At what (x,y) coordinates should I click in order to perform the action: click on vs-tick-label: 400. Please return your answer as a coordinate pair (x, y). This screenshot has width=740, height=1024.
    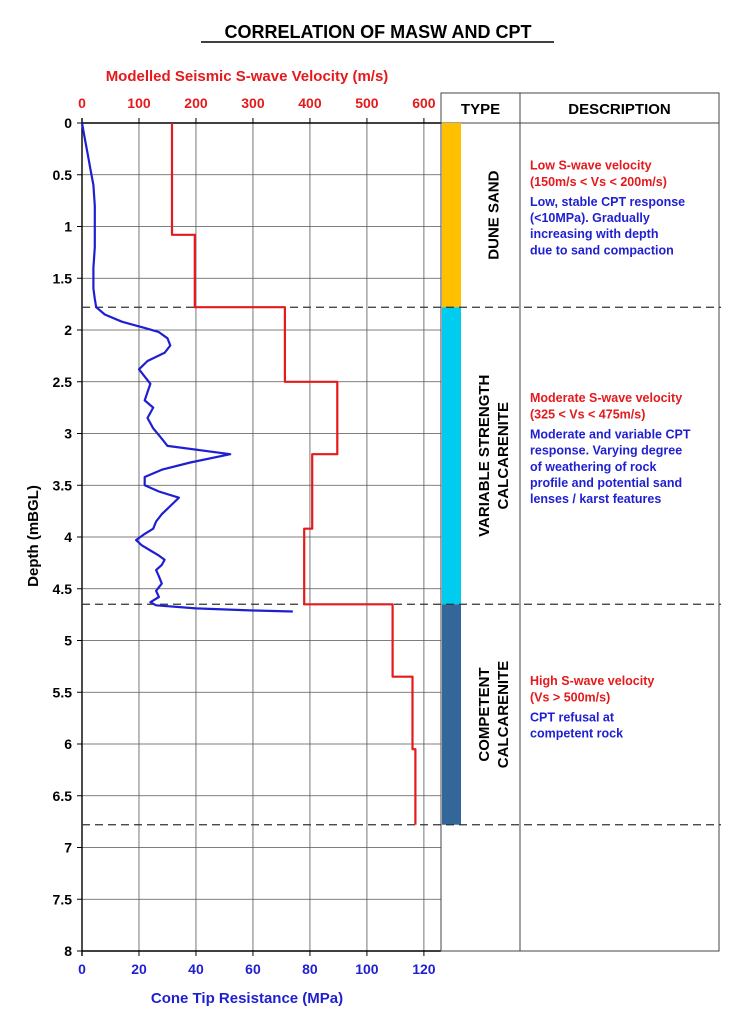
    Looking at the image, I should click on (310, 103).